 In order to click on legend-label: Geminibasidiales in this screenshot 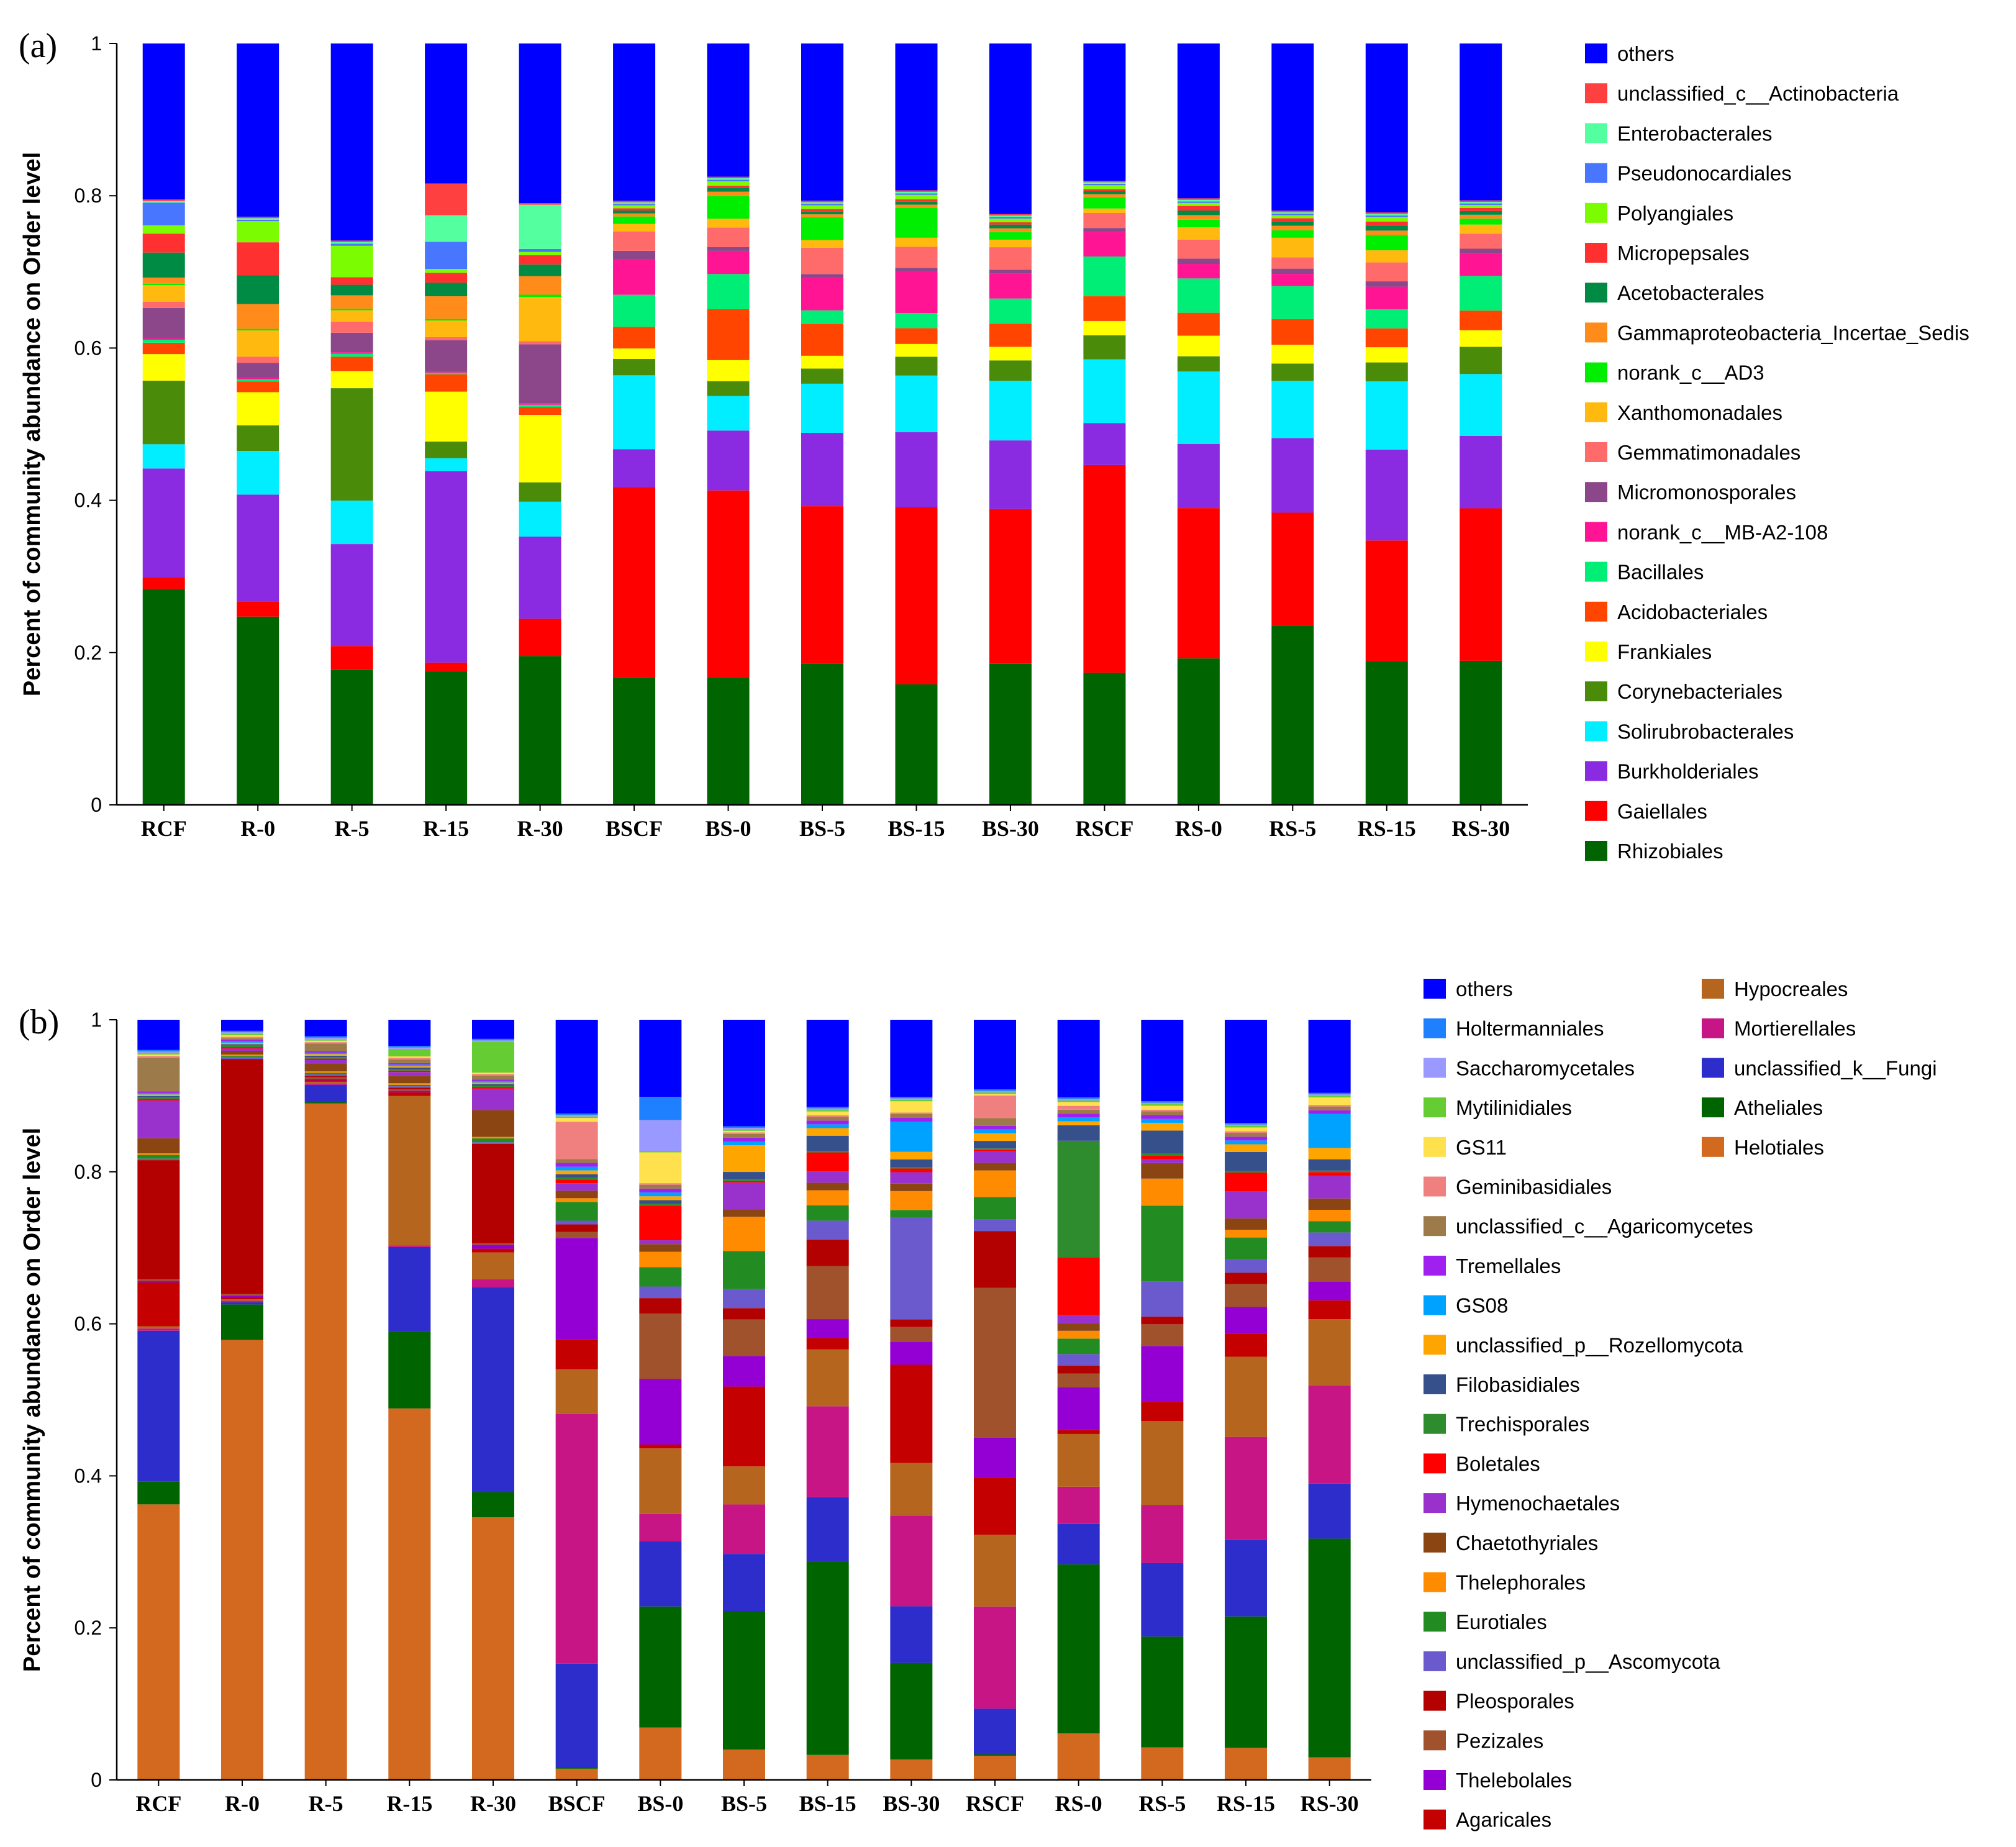, I will do `click(1534, 1187)`.